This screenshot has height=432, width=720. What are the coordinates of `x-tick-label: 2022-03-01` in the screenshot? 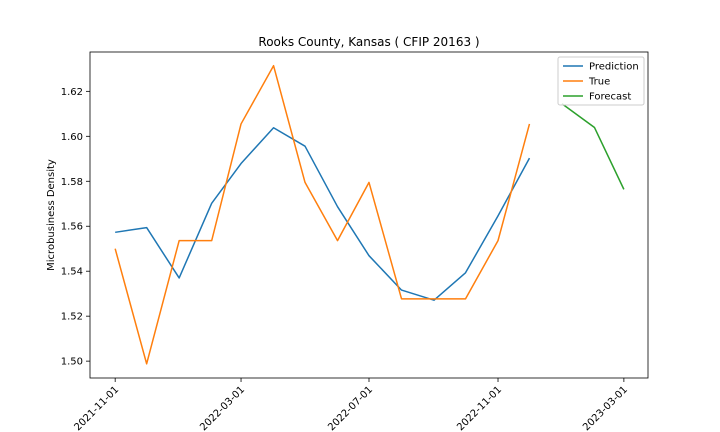 It's located at (222, 408).